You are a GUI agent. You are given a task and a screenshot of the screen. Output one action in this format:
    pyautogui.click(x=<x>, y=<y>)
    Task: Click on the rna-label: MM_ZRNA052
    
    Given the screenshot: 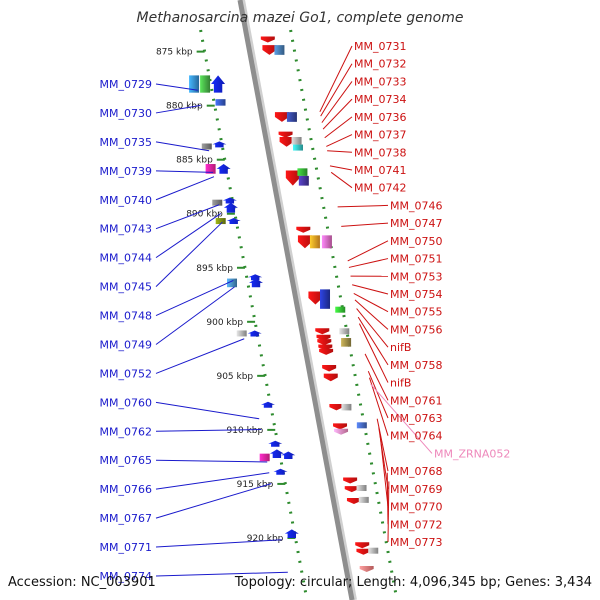 What is the action you would take?
    pyautogui.click(x=472, y=453)
    